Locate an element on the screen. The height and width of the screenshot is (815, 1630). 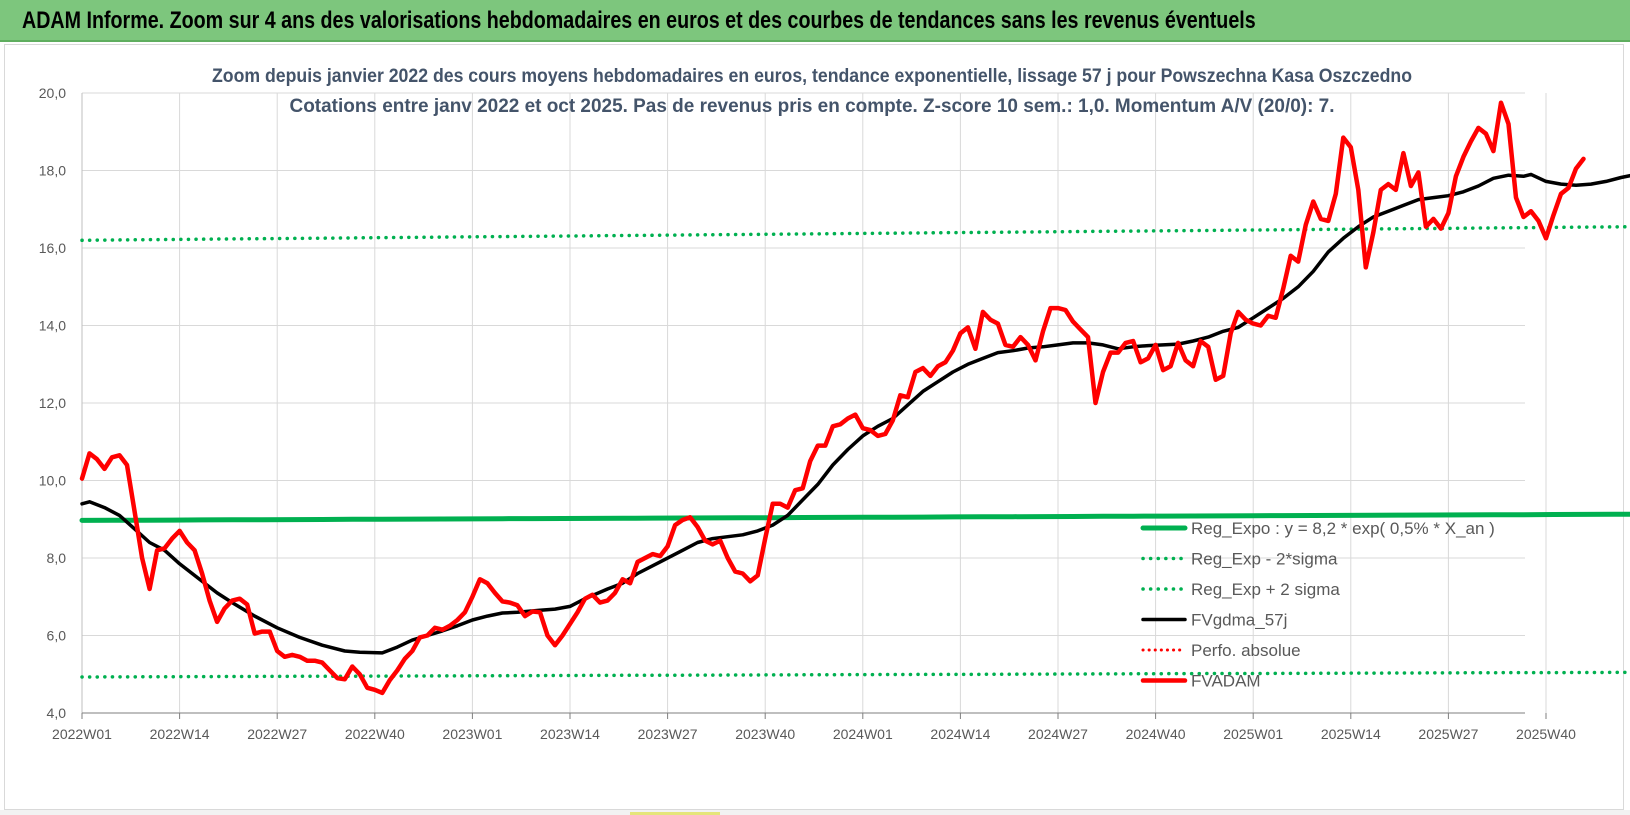
x-tick-label: 2023W14 is located at coordinates (570, 734).